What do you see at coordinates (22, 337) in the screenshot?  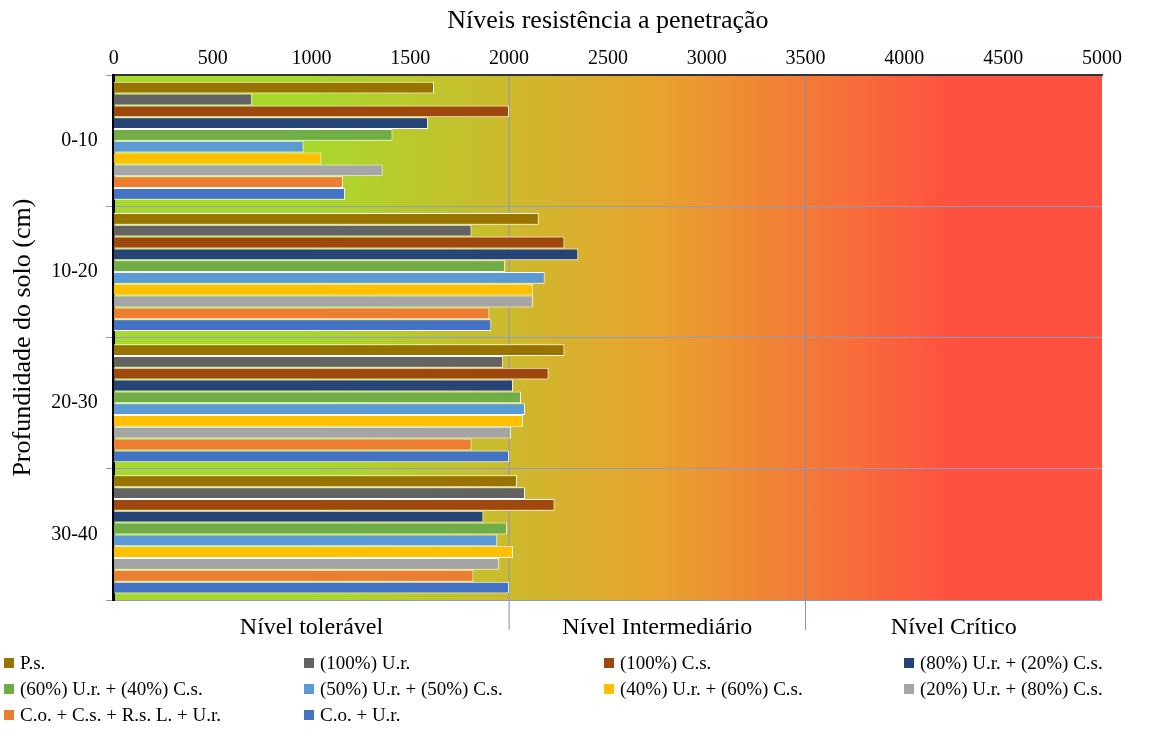 I see `y-axis-title: Profundidade do solo (cm)` at bounding box center [22, 337].